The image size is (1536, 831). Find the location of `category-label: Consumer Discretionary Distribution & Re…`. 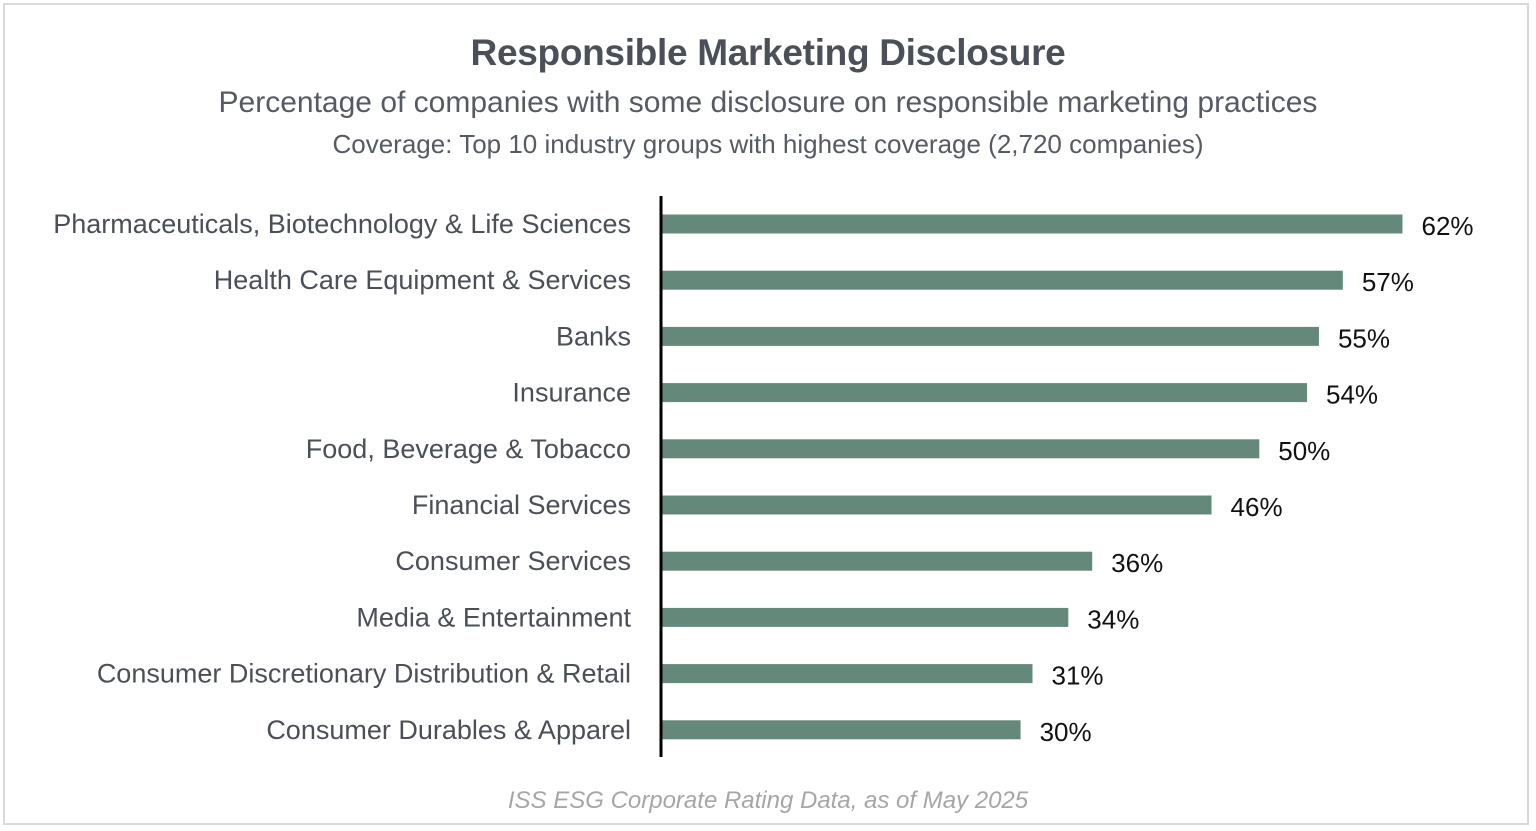

category-label: Consumer Discretionary Distribution & Re… is located at coordinates (364, 674).